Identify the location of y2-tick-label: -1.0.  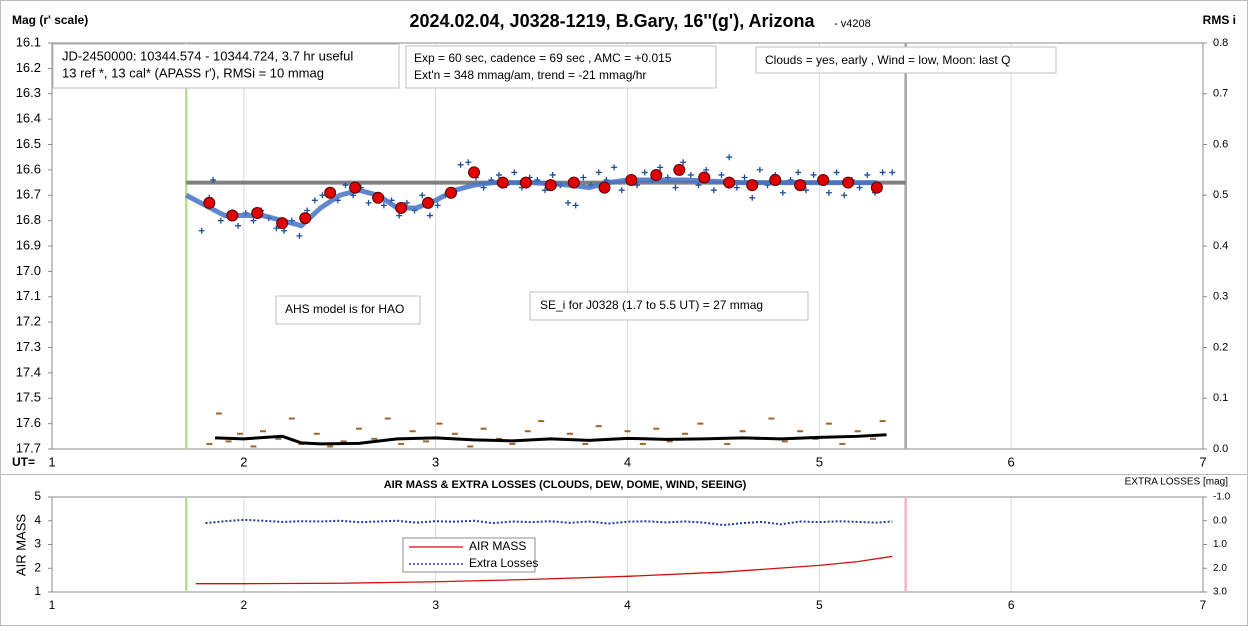
(1222, 497).